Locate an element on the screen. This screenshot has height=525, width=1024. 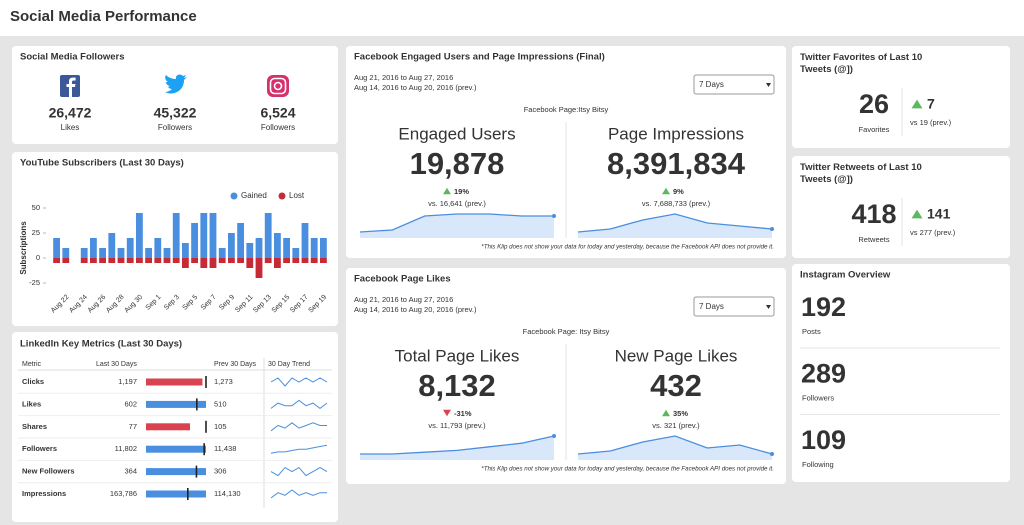
panel-title: Social Media Followers is located at coordinates (72, 57).